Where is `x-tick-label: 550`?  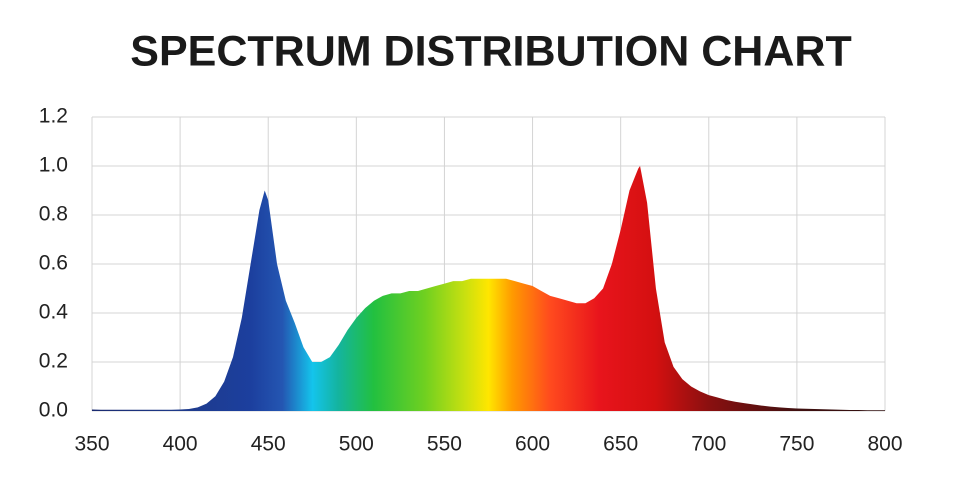 x-tick-label: 550 is located at coordinates (444, 444).